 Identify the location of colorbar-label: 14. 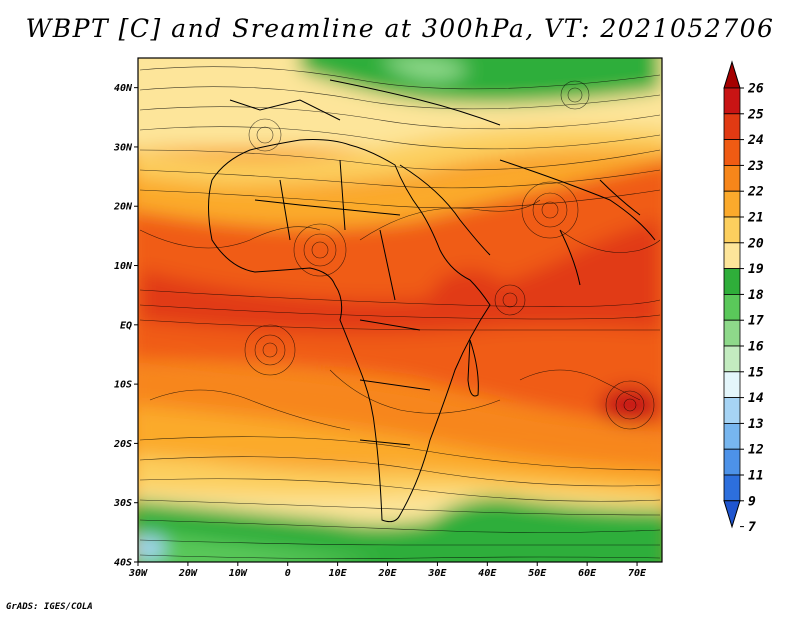
(756, 398).